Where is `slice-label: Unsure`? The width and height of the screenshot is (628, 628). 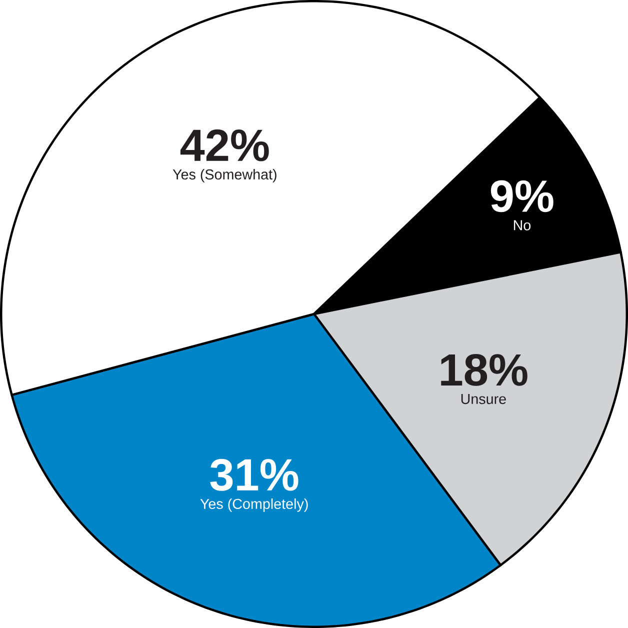
slice-label: Unsure is located at coordinates (483, 399).